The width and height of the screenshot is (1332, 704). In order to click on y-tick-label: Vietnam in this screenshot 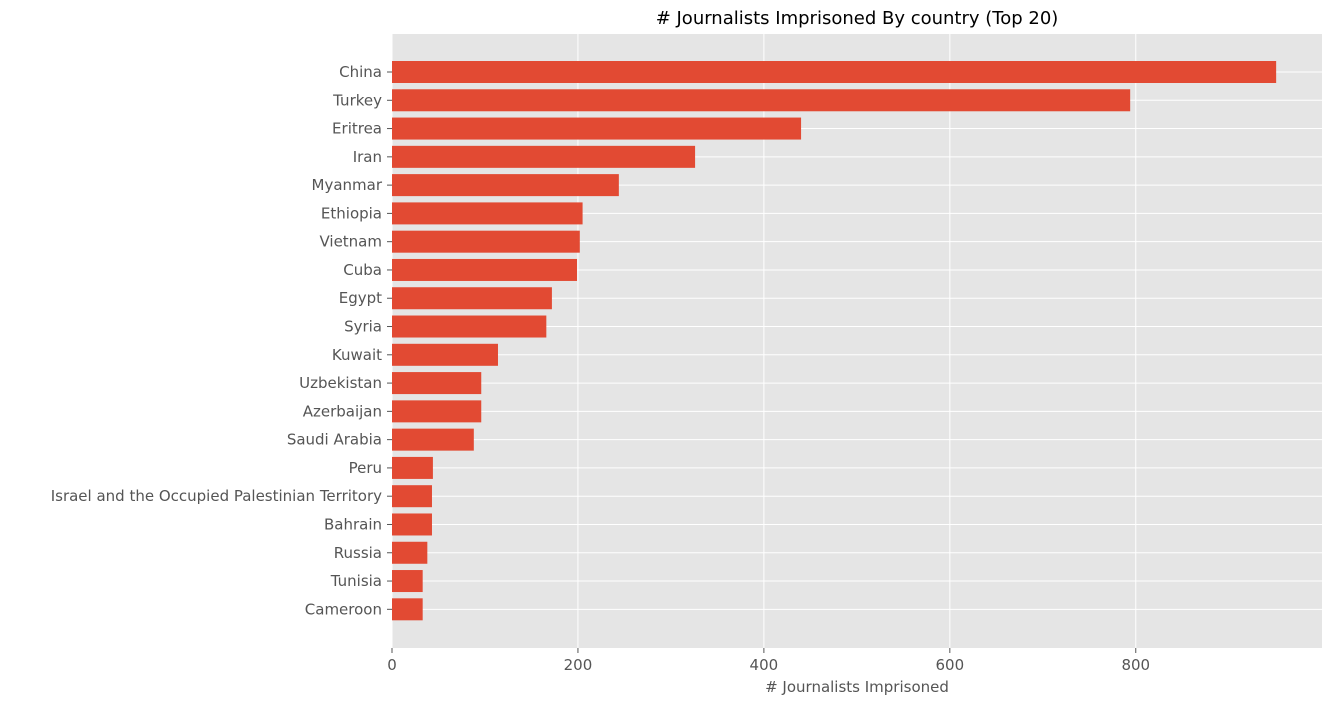, I will do `click(350, 242)`.